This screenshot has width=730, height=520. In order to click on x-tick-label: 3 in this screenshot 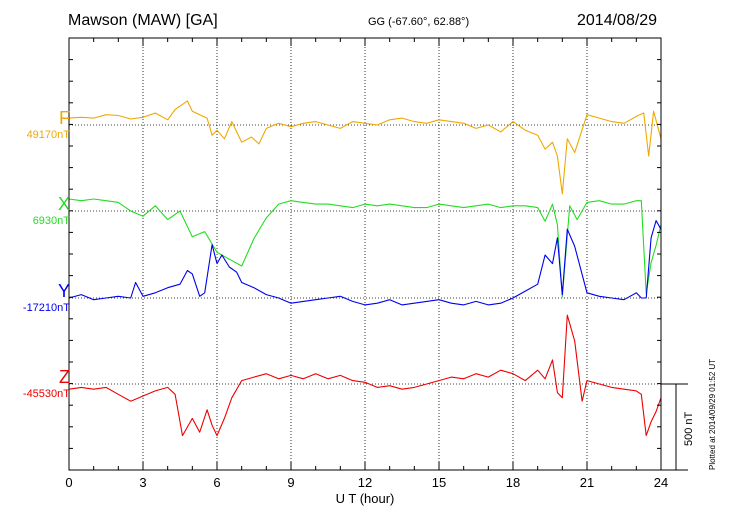, I will do `click(142, 482)`.